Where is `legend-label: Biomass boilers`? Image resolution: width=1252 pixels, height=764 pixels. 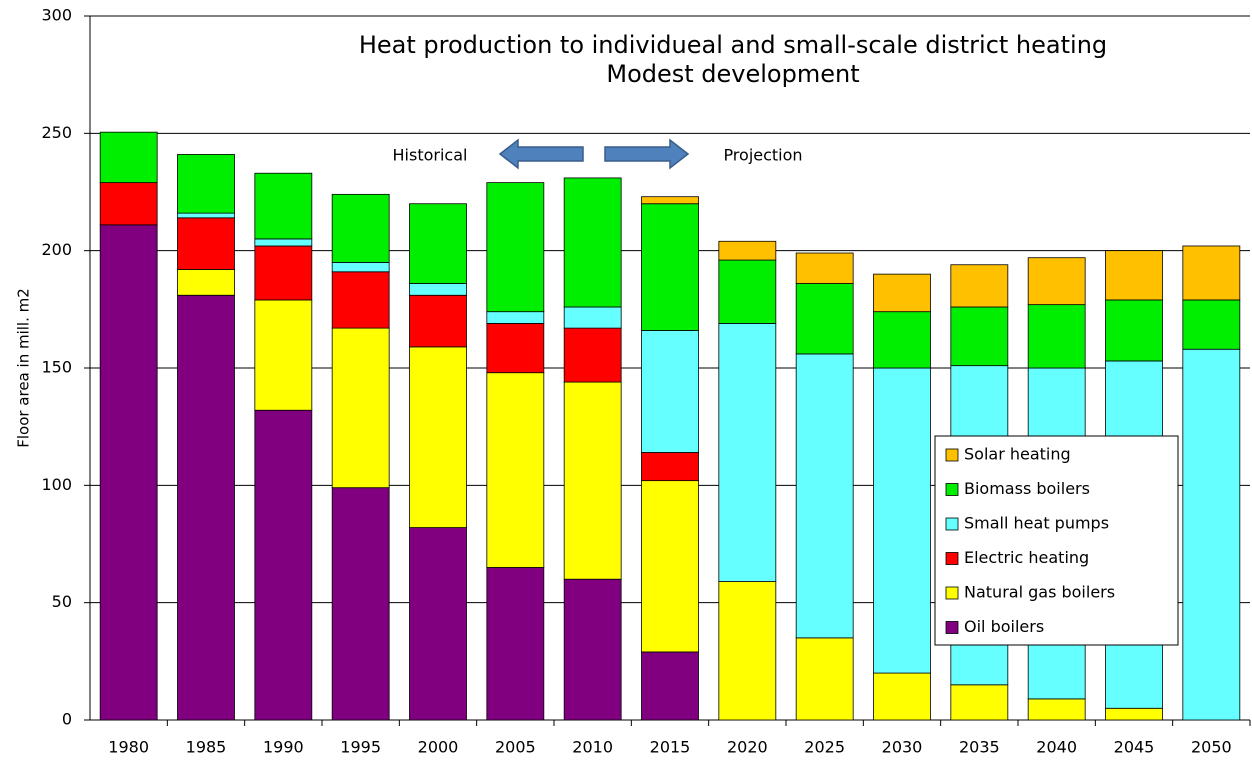
legend-label: Biomass boilers is located at coordinates (1027, 488).